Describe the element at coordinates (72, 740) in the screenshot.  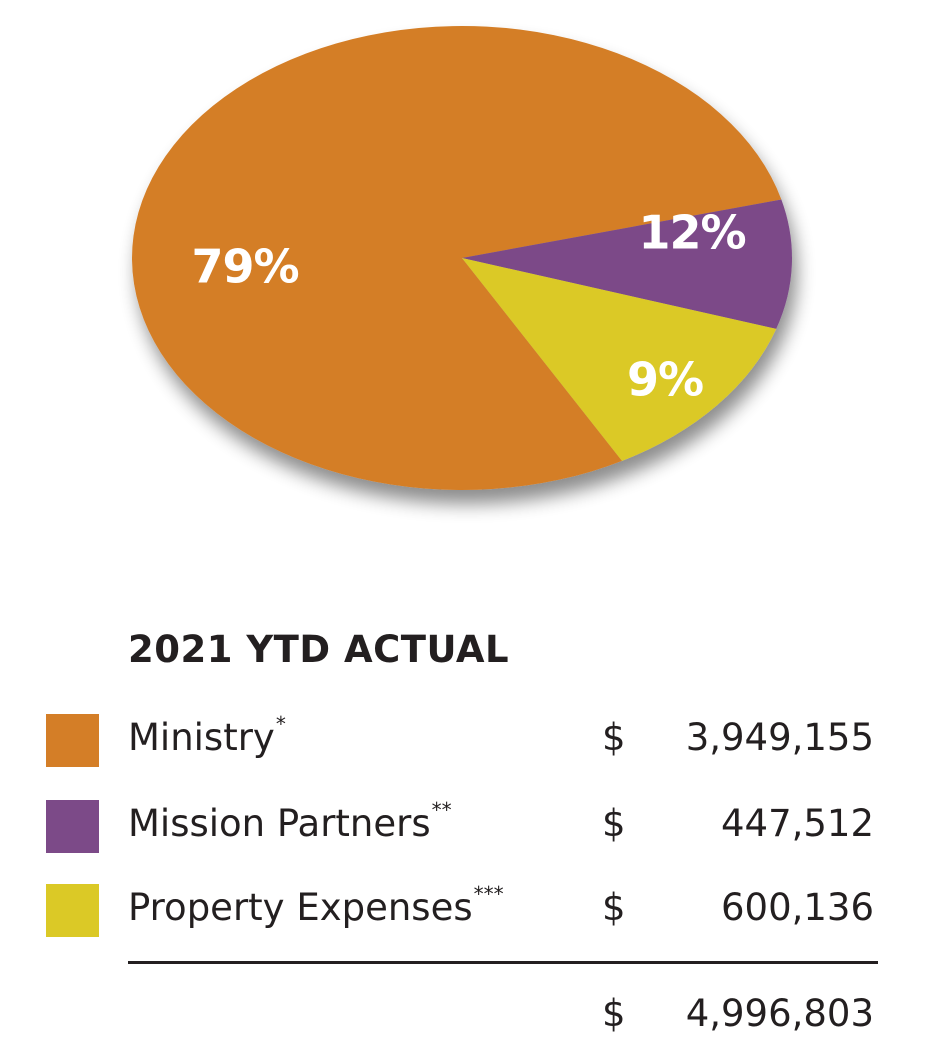
I see `ministry-swatch` at that location.